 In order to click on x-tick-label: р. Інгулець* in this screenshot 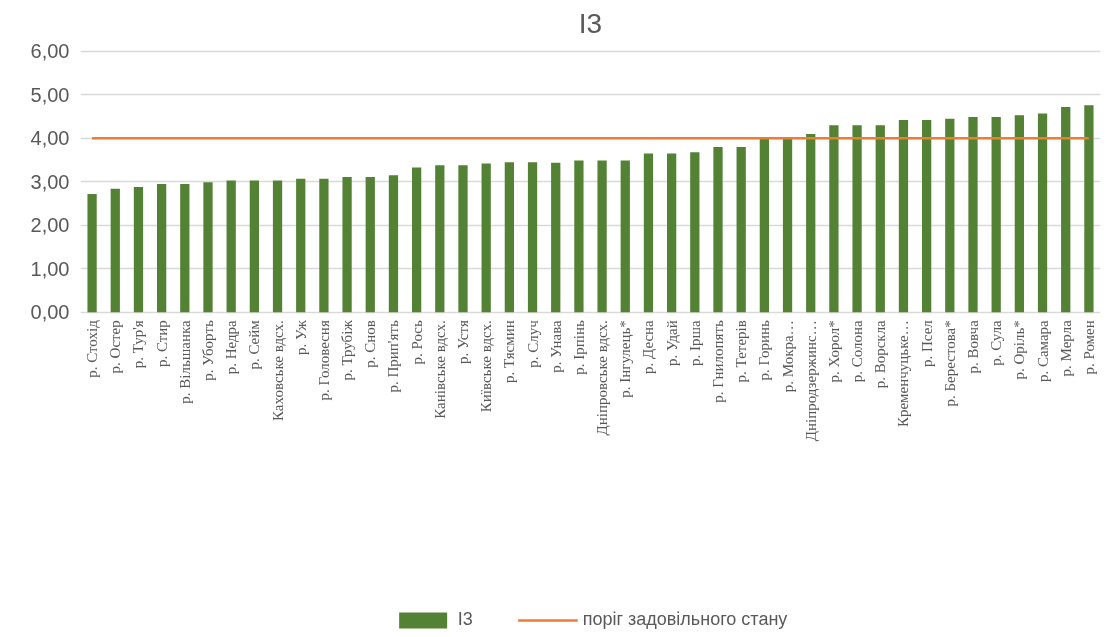, I will do `click(625, 359)`.